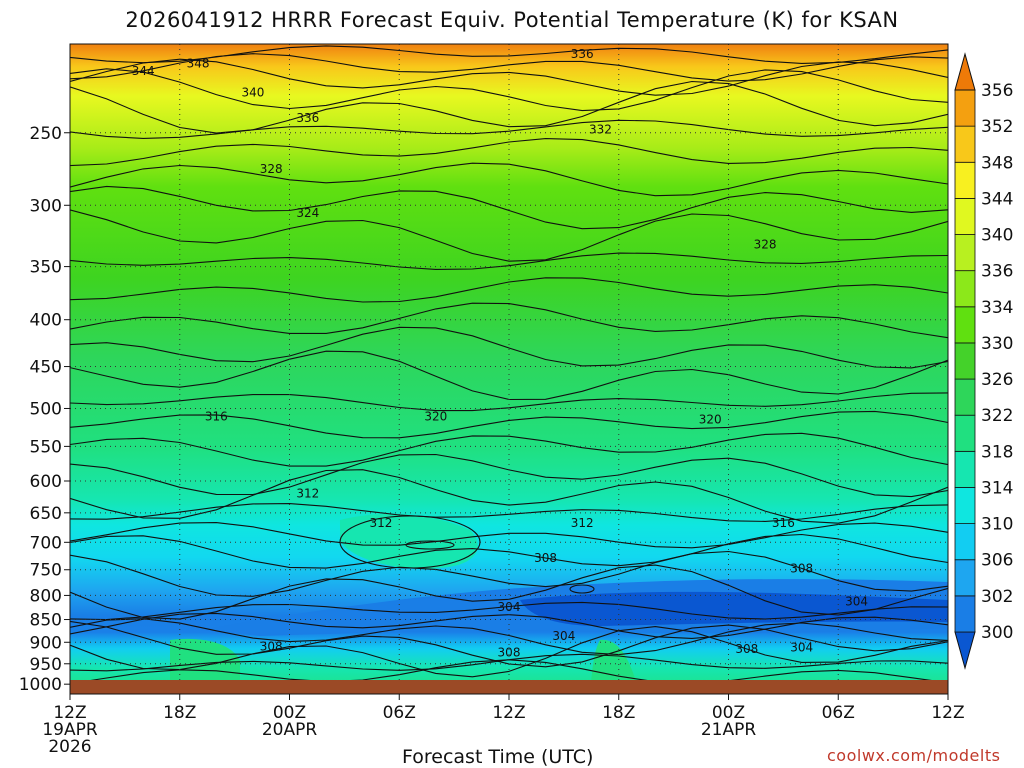 The image size is (1024, 768). I want to click on y-tick-label: 500, so click(46, 409).